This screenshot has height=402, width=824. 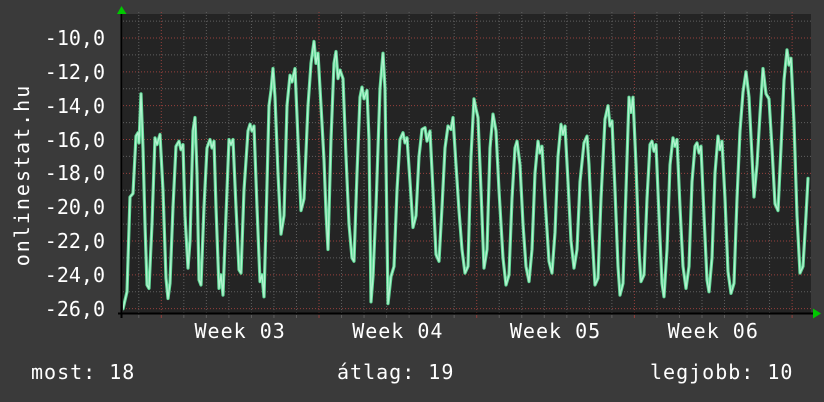 What do you see at coordinates (74, 173) in the screenshot?
I see `y-tick-label: -18,0` at bounding box center [74, 173].